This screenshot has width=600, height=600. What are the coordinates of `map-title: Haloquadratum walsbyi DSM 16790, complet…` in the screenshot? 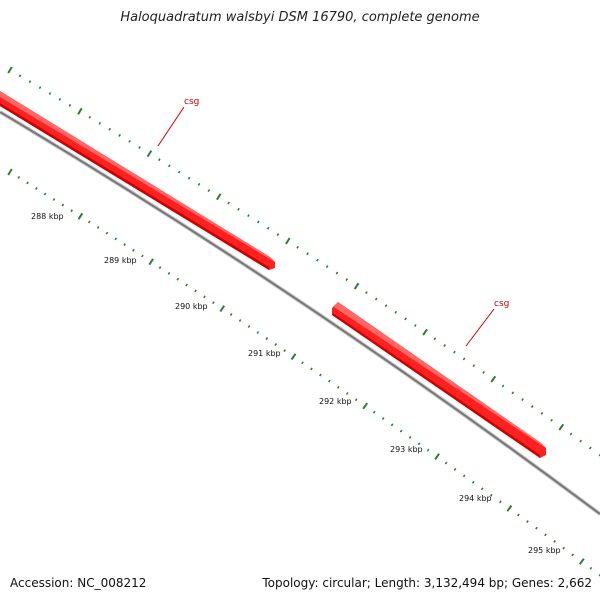 It's located at (300, 17).